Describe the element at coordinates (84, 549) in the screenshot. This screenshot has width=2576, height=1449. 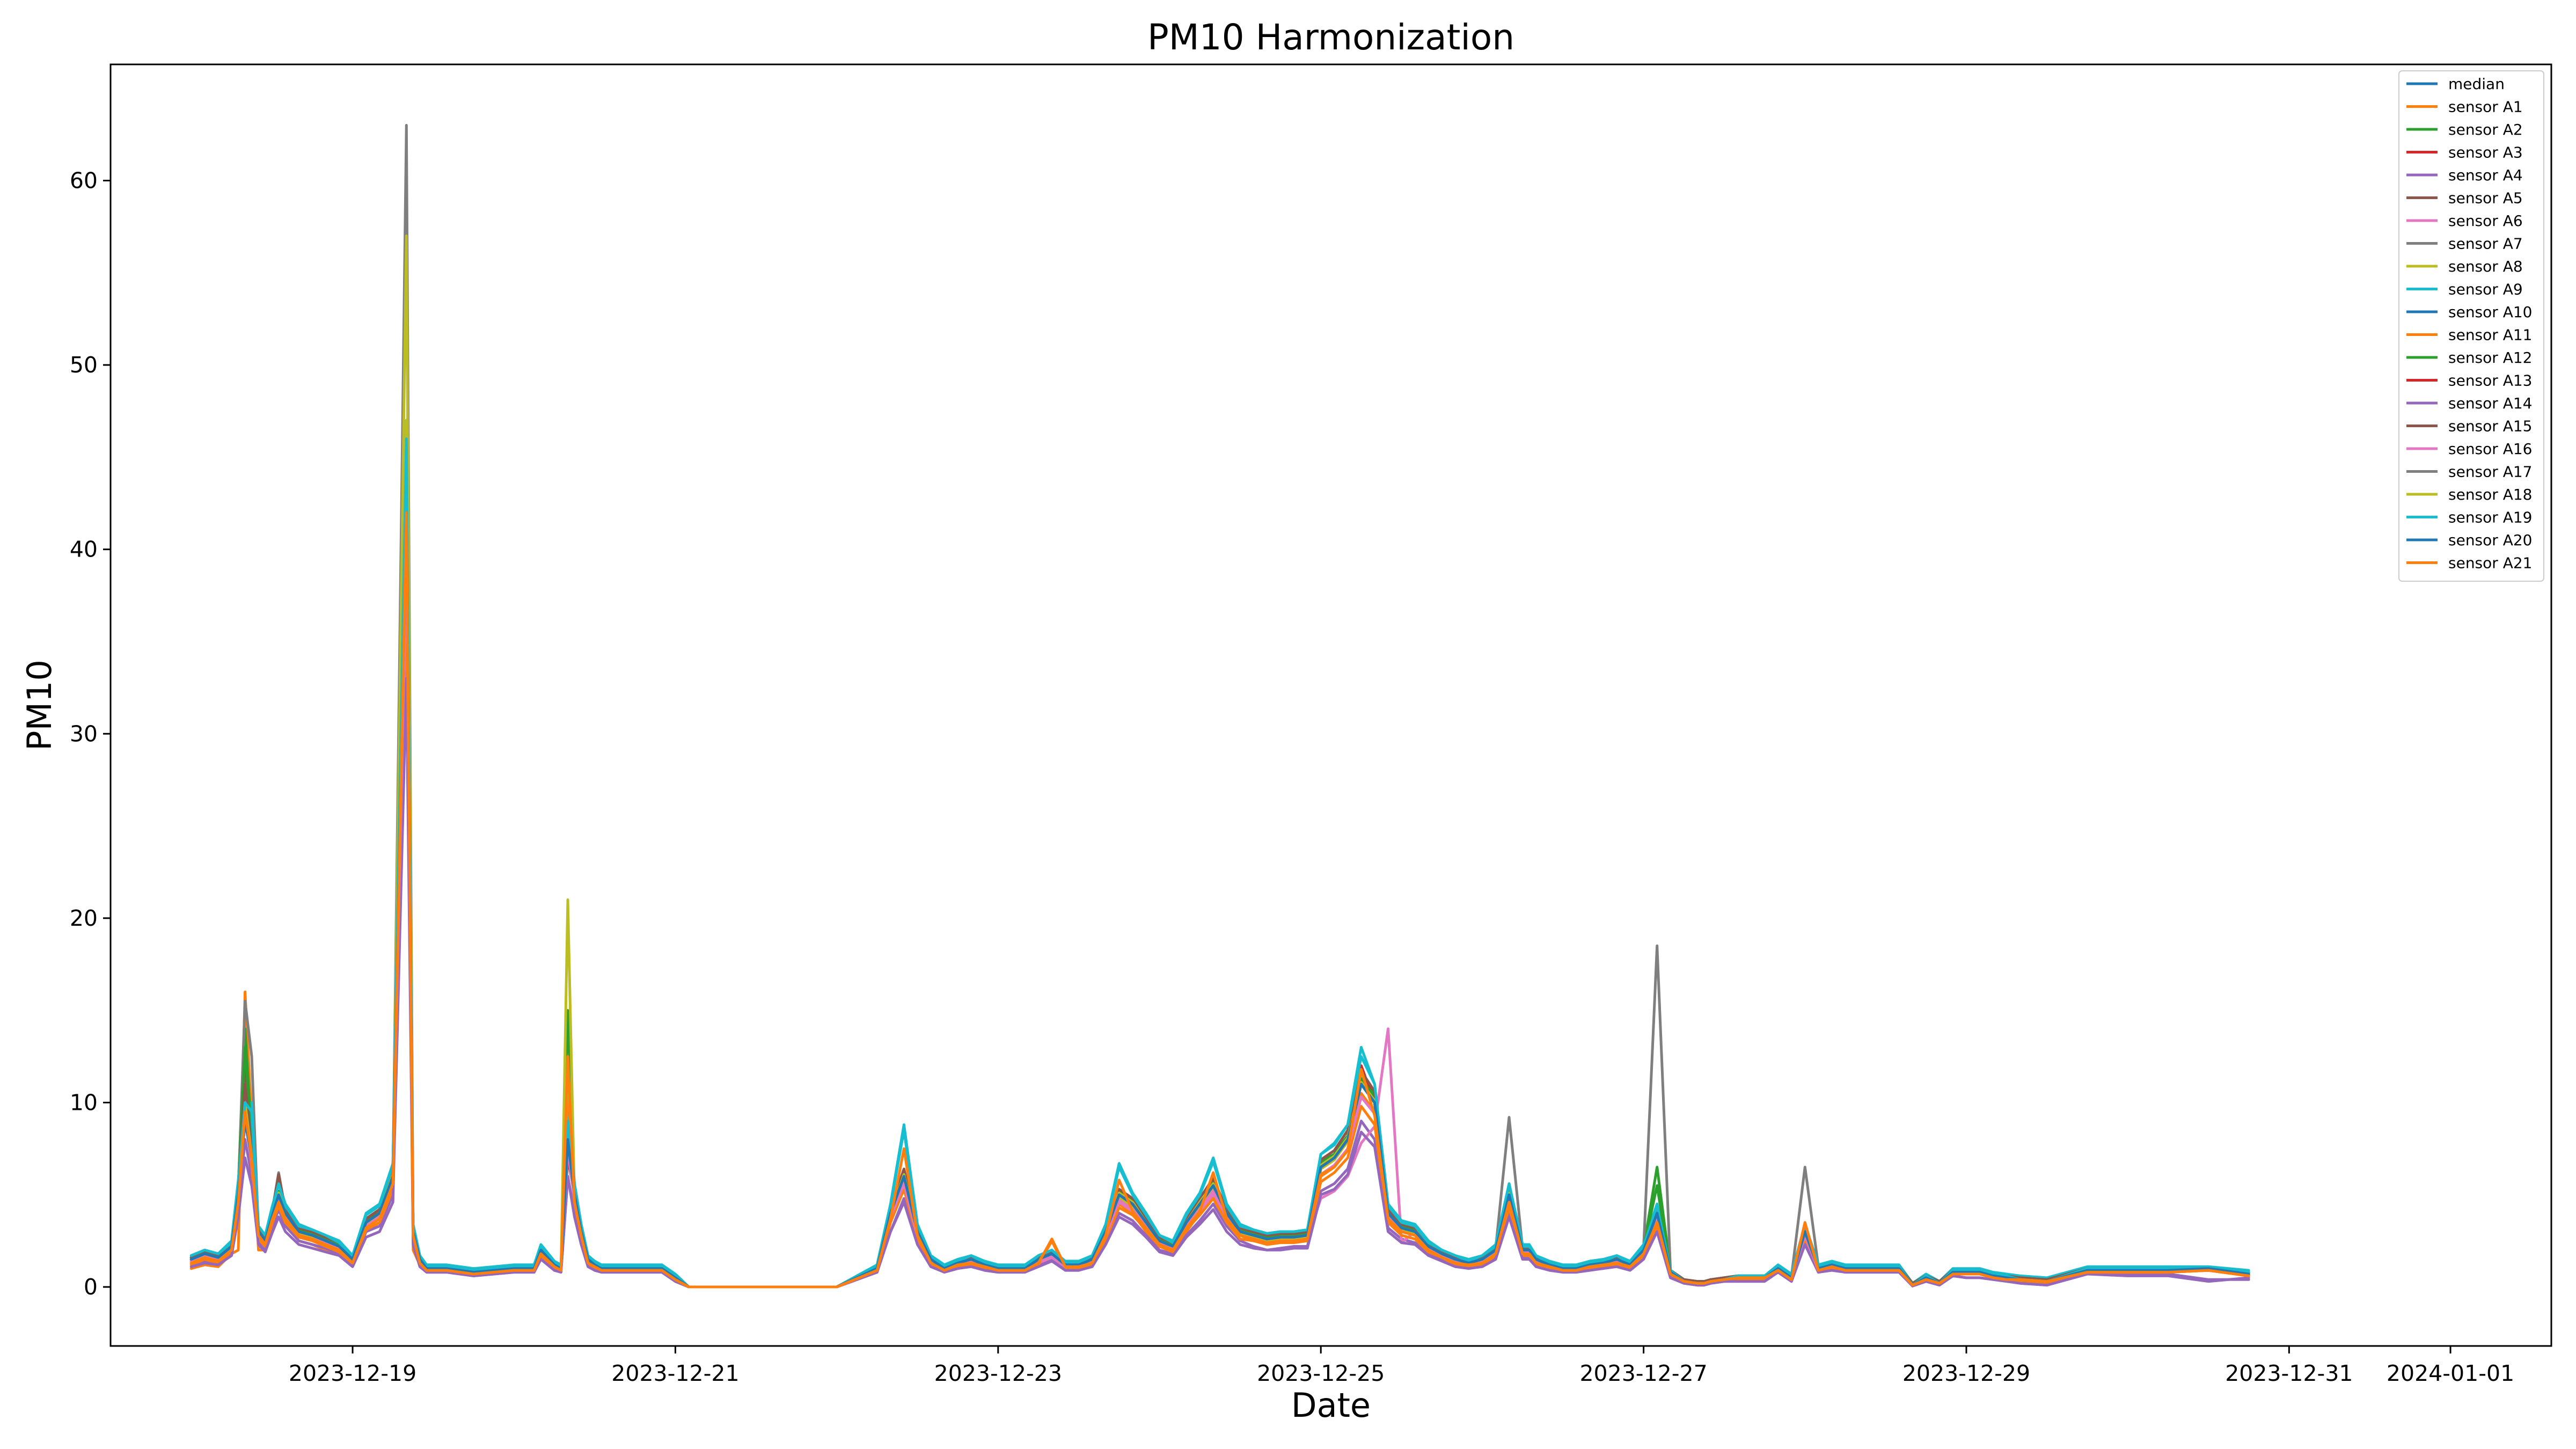
I see `y-tick-label: 40` at that location.